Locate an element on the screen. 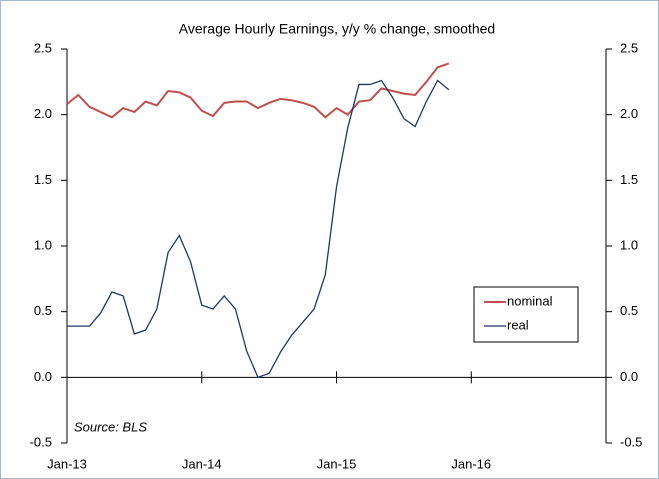  x-tick-label: Jan-14 is located at coordinates (202, 463).